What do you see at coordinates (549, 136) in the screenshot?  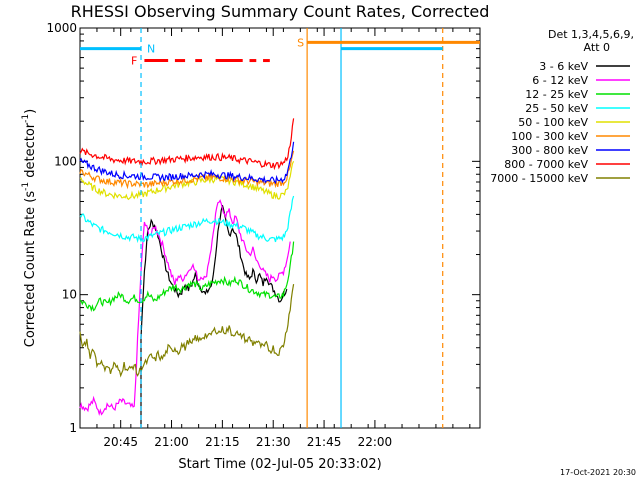 I see `legend-label-5: 100 - 300 keV` at bounding box center [549, 136].